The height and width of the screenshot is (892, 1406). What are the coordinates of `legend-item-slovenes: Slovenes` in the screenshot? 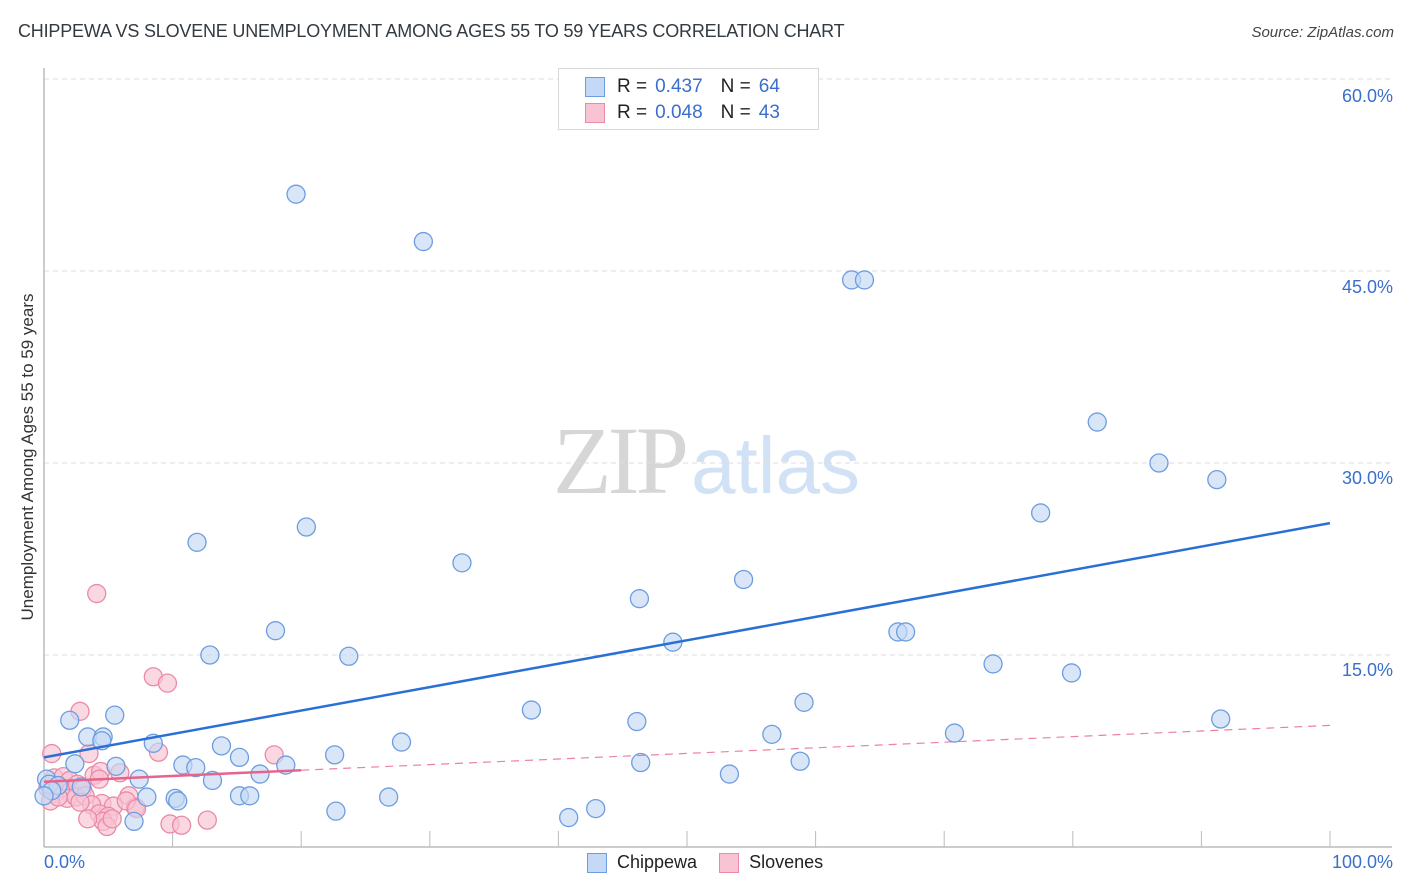 It's located at (771, 862).